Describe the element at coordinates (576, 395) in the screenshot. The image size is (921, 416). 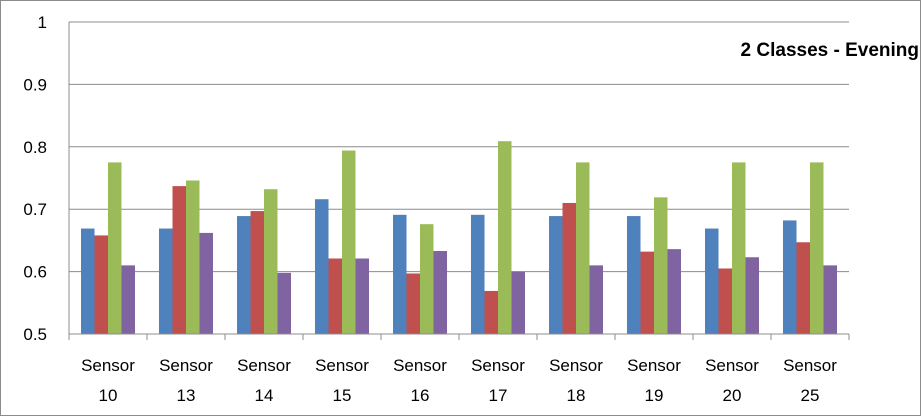
I see `x-tick-label: 18` at that location.